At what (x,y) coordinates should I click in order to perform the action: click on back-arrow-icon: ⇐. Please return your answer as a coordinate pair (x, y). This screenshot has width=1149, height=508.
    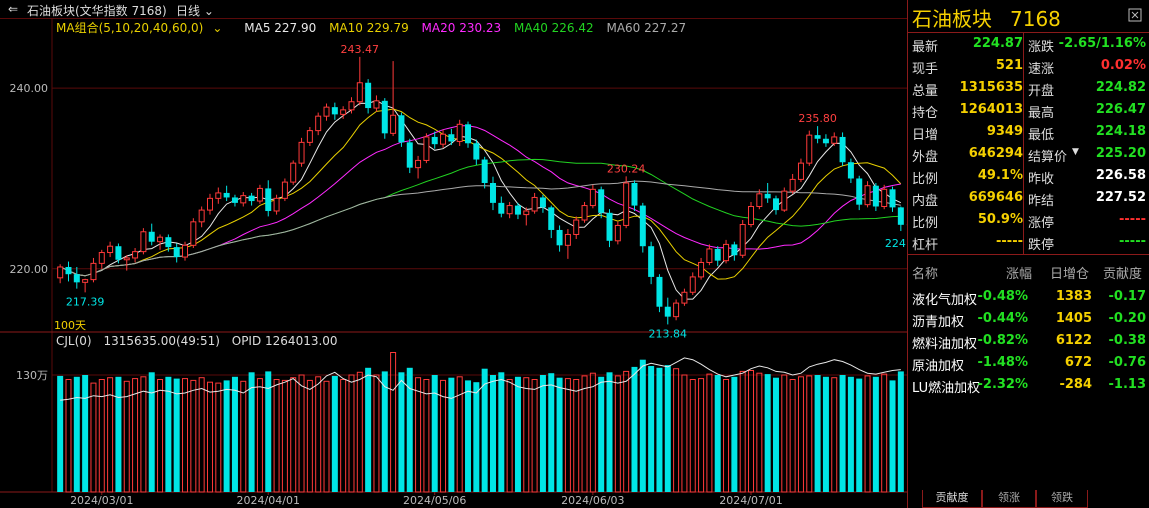
    Looking at the image, I should click on (13, 9).